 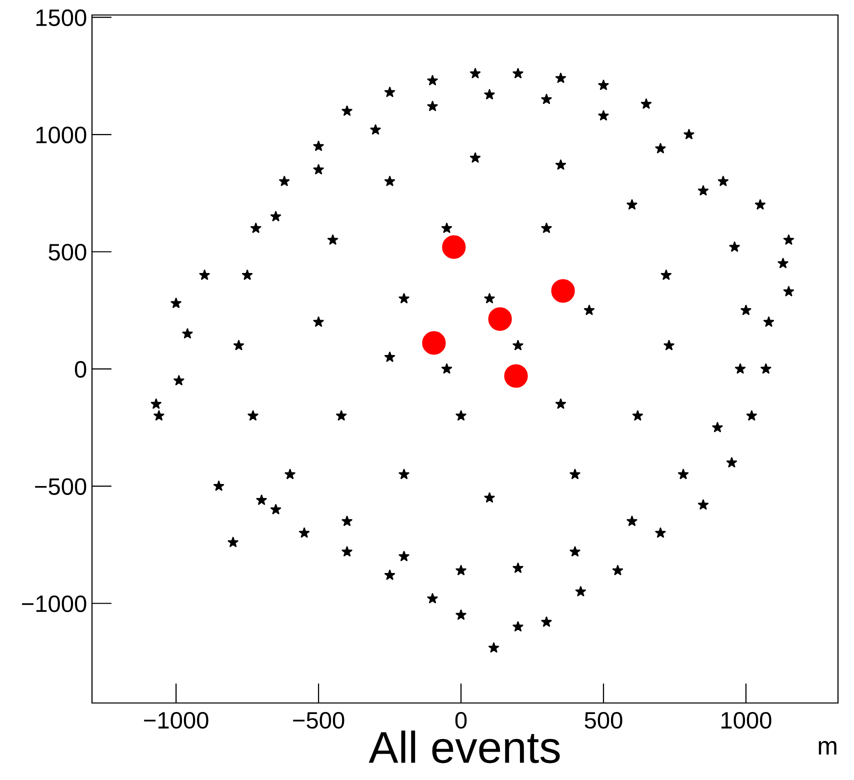 What do you see at coordinates (461, 720) in the screenshot?
I see `x-tick-label: 0` at bounding box center [461, 720].